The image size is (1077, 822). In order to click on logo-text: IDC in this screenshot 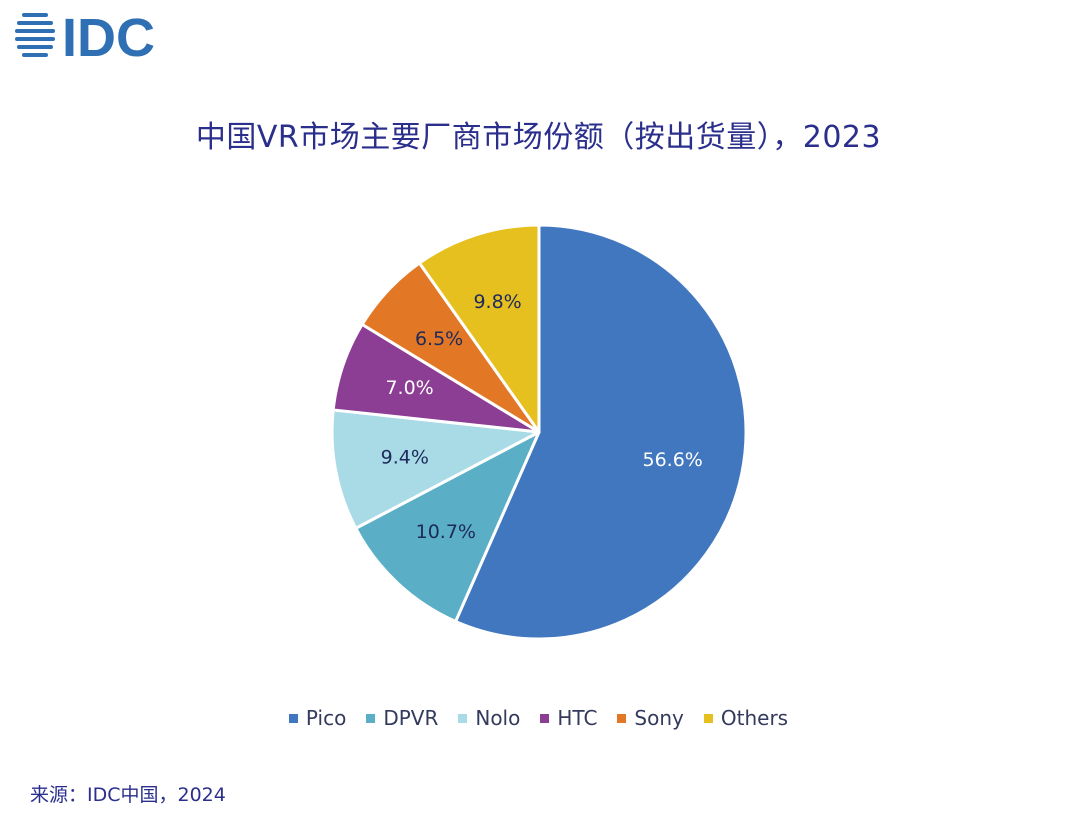, I will do `click(108, 37)`.